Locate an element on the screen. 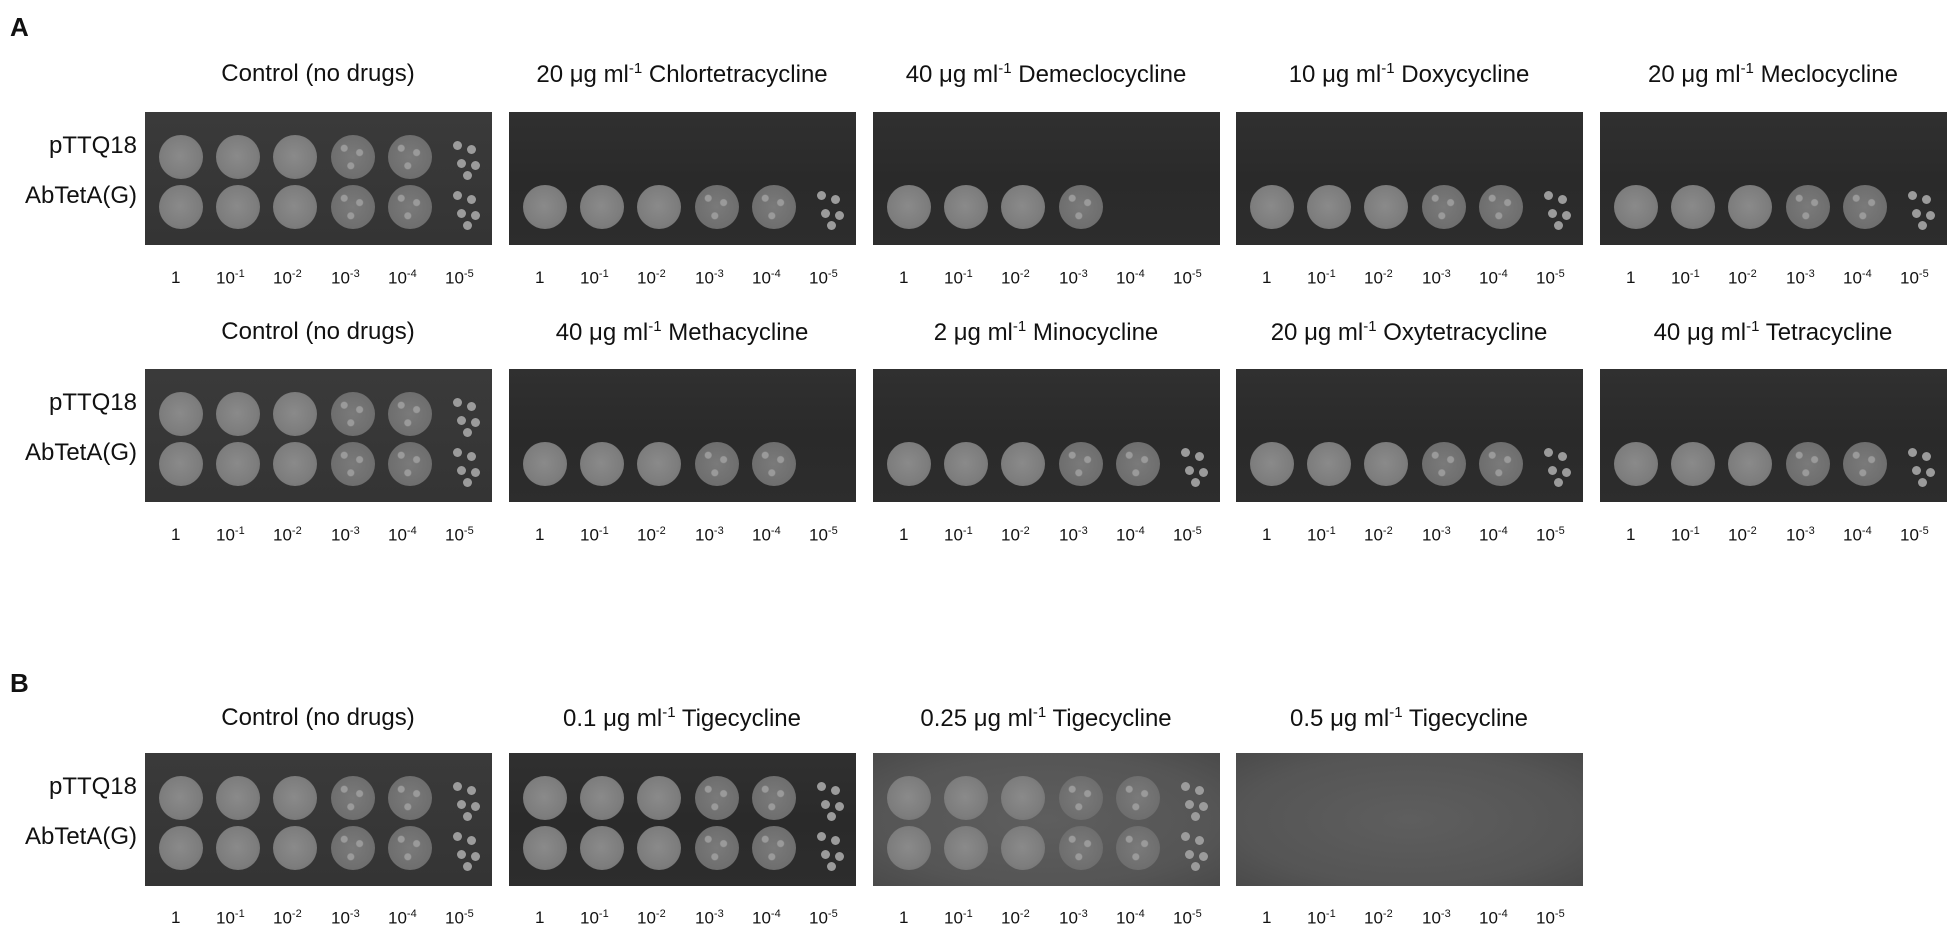  plate-title-8: 2 μg ml-1 Minocycline is located at coordinates (1046, 332).